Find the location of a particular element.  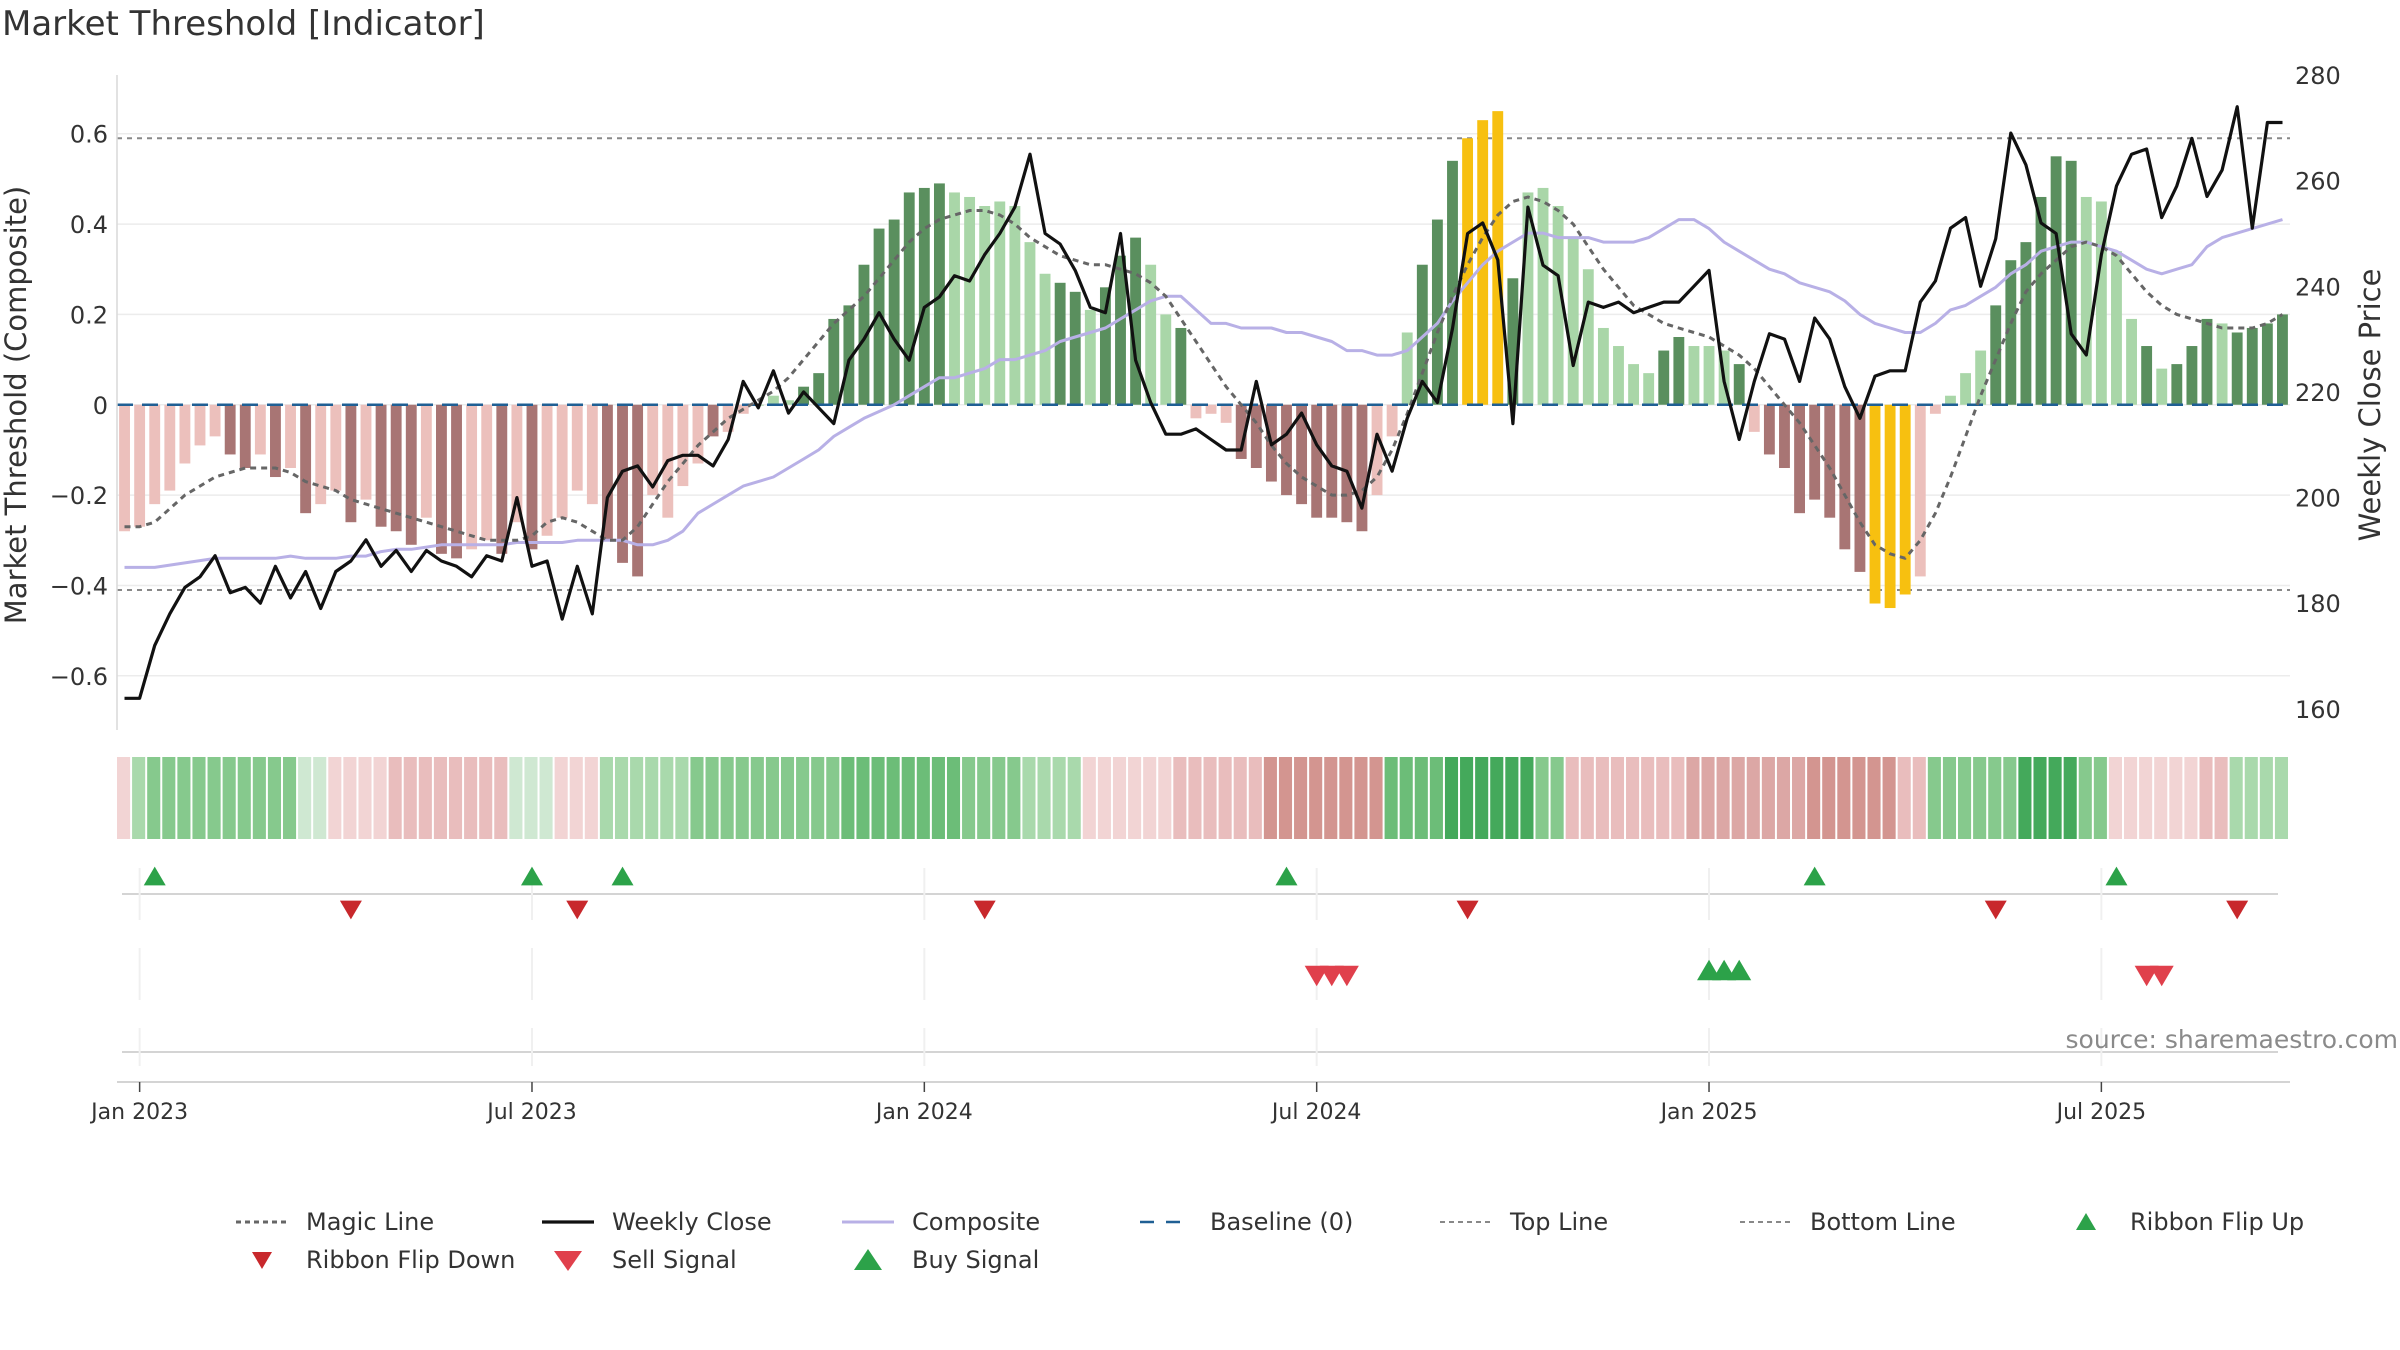

y2-tick-label: 160 is located at coordinates (2318, 710).